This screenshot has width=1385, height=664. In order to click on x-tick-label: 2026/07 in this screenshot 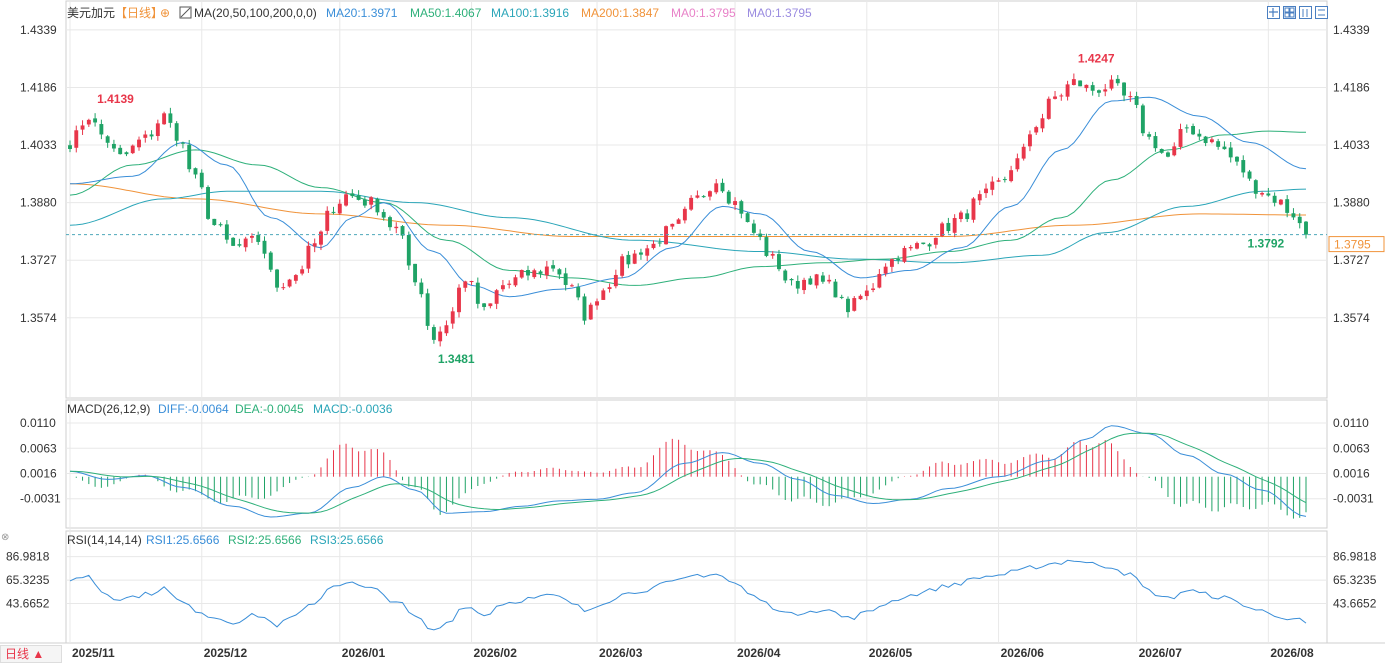, I will do `click(1161, 653)`.